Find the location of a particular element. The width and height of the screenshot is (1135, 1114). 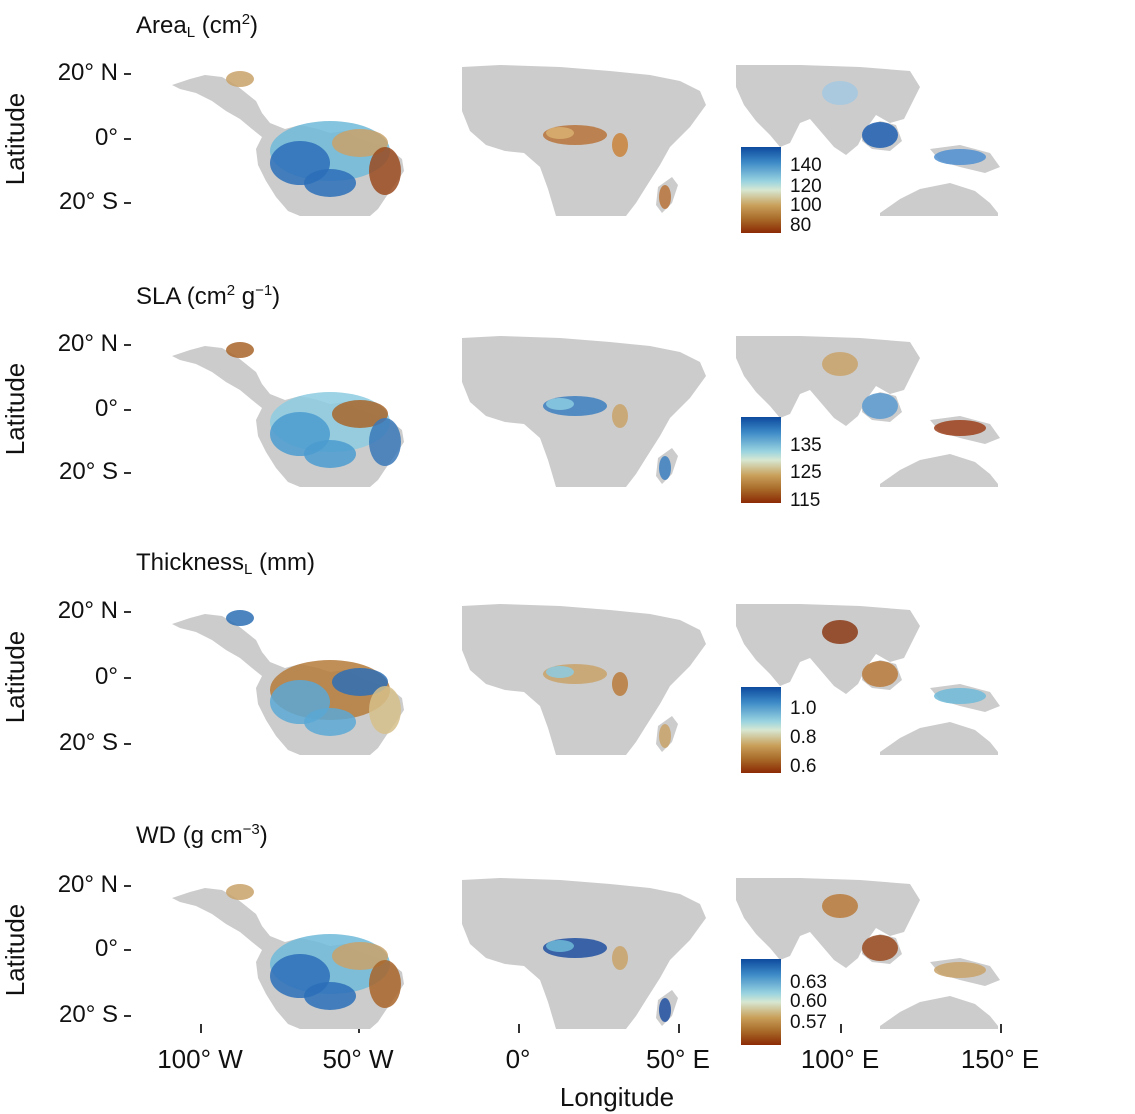

legend-label: 0.6 is located at coordinates (803, 766).